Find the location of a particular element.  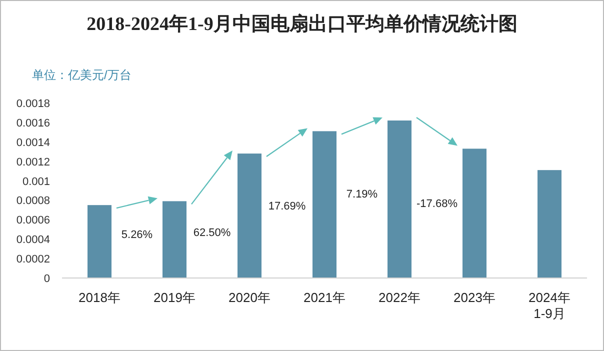

x-tick-label: 2024年1-9月 is located at coordinates (549, 305).